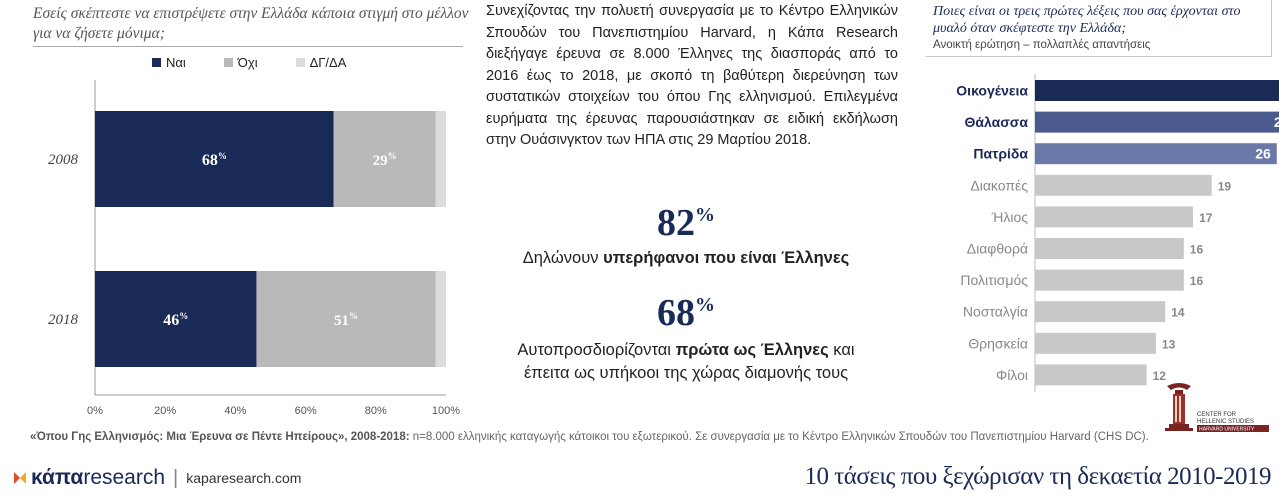 The height and width of the screenshot is (502, 1279). I want to click on legend-item-0: Ναι, so click(169, 62).